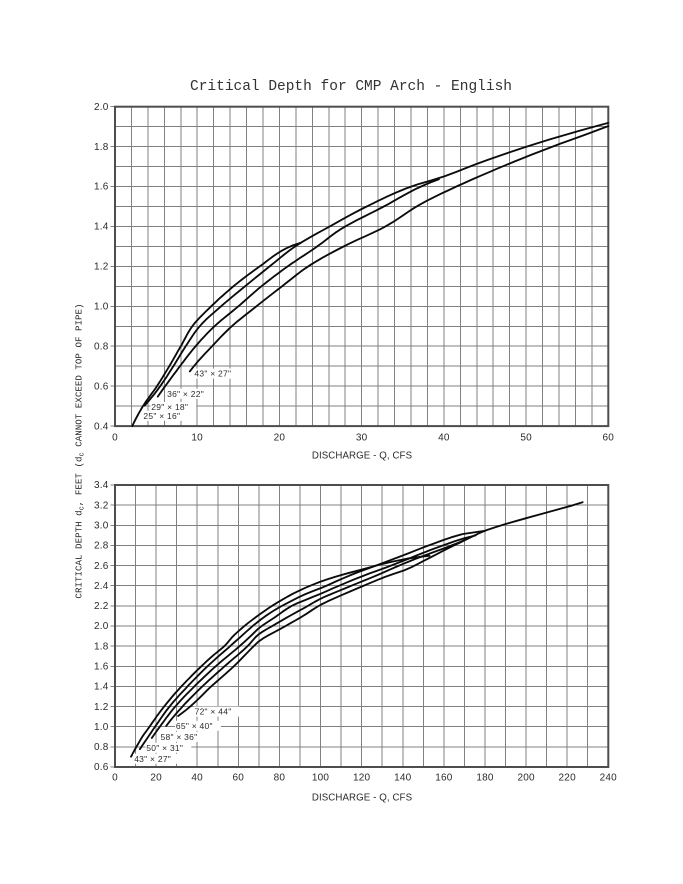 The width and height of the screenshot is (683, 884). I want to click on svg-text: 58" × 36", so click(179, 737).